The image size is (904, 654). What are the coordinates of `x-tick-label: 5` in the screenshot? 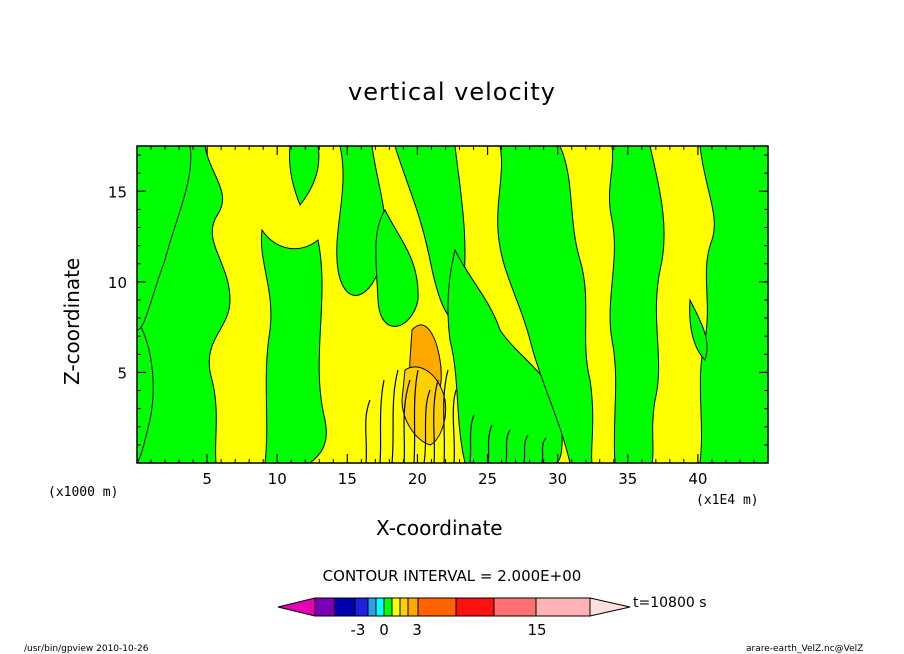 It's located at (207, 479).